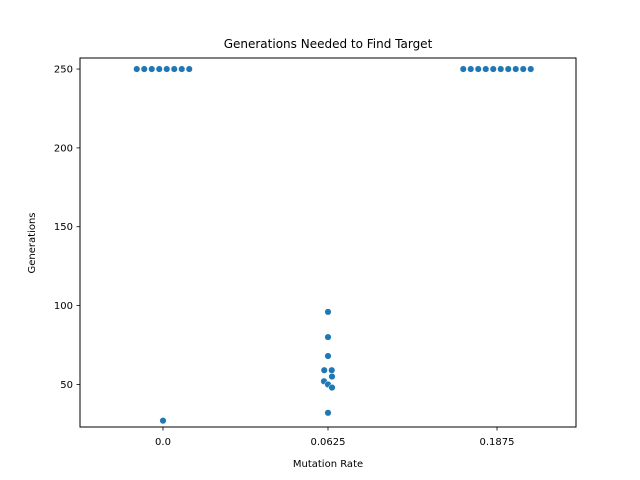 The height and width of the screenshot is (480, 640). I want to click on x-tick-label: 0.0625, so click(328, 442).